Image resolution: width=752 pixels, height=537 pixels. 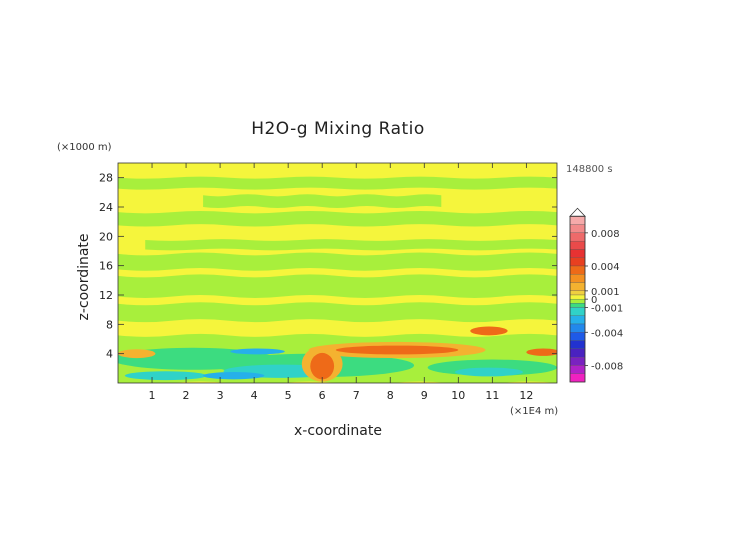 What do you see at coordinates (109, 354) in the screenshot?
I see `y-tick-label-0: 4` at bounding box center [109, 354].